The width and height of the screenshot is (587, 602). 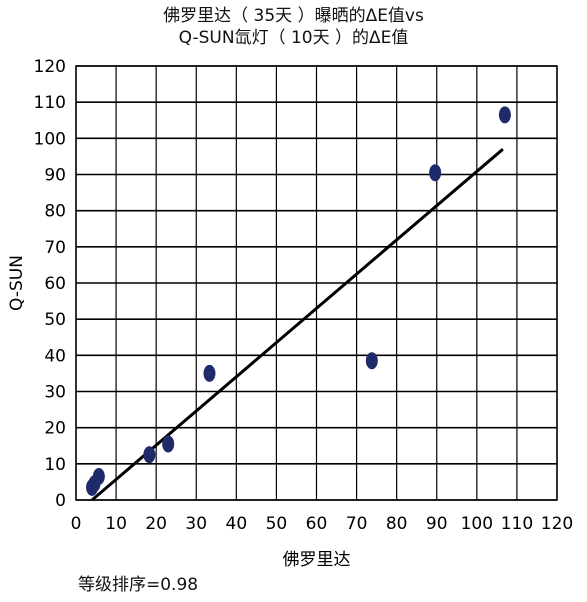 I want to click on x-tick-label: 110, so click(x=517, y=524).